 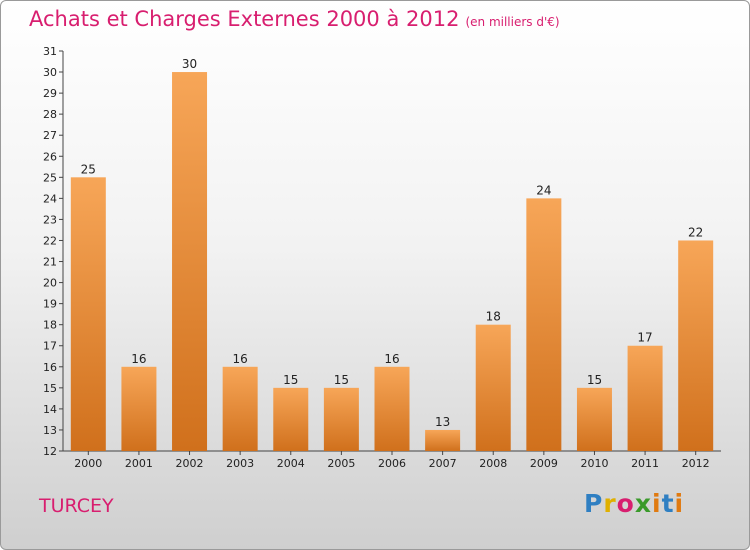 What do you see at coordinates (695, 232) in the screenshot?
I see `bar-value-label: 22` at bounding box center [695, 232].